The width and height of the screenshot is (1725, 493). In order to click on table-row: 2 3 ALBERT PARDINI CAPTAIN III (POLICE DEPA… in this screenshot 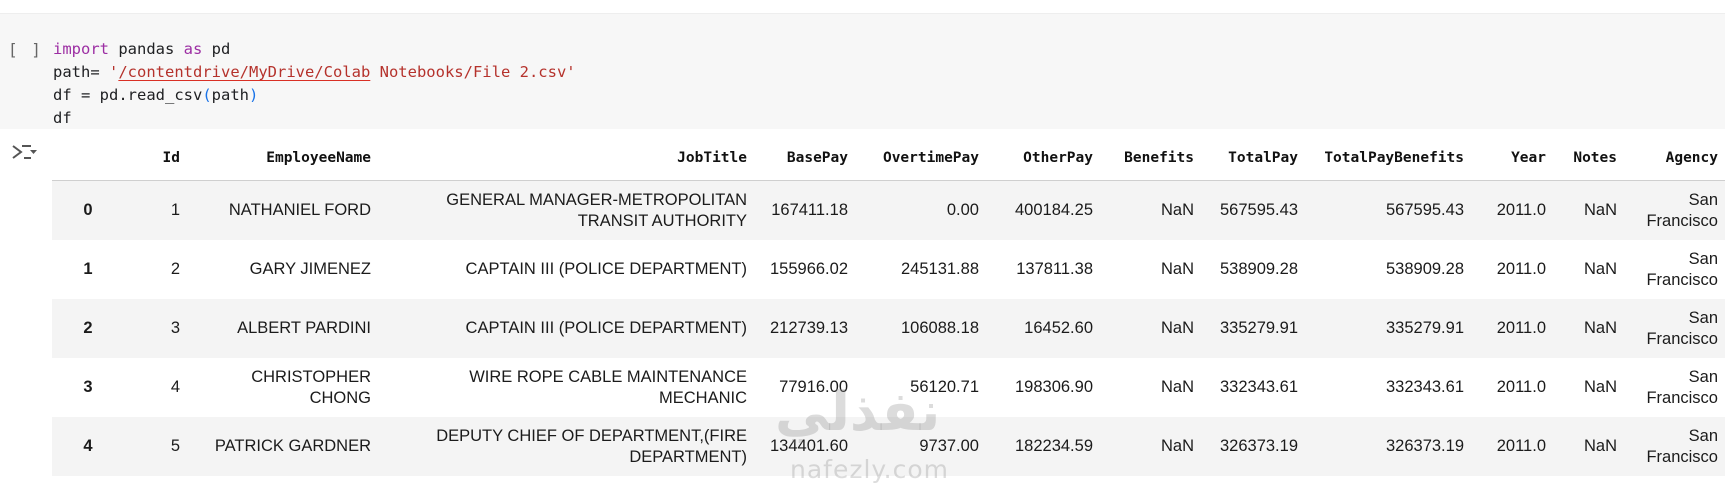, I will do `click(888, 328)`.